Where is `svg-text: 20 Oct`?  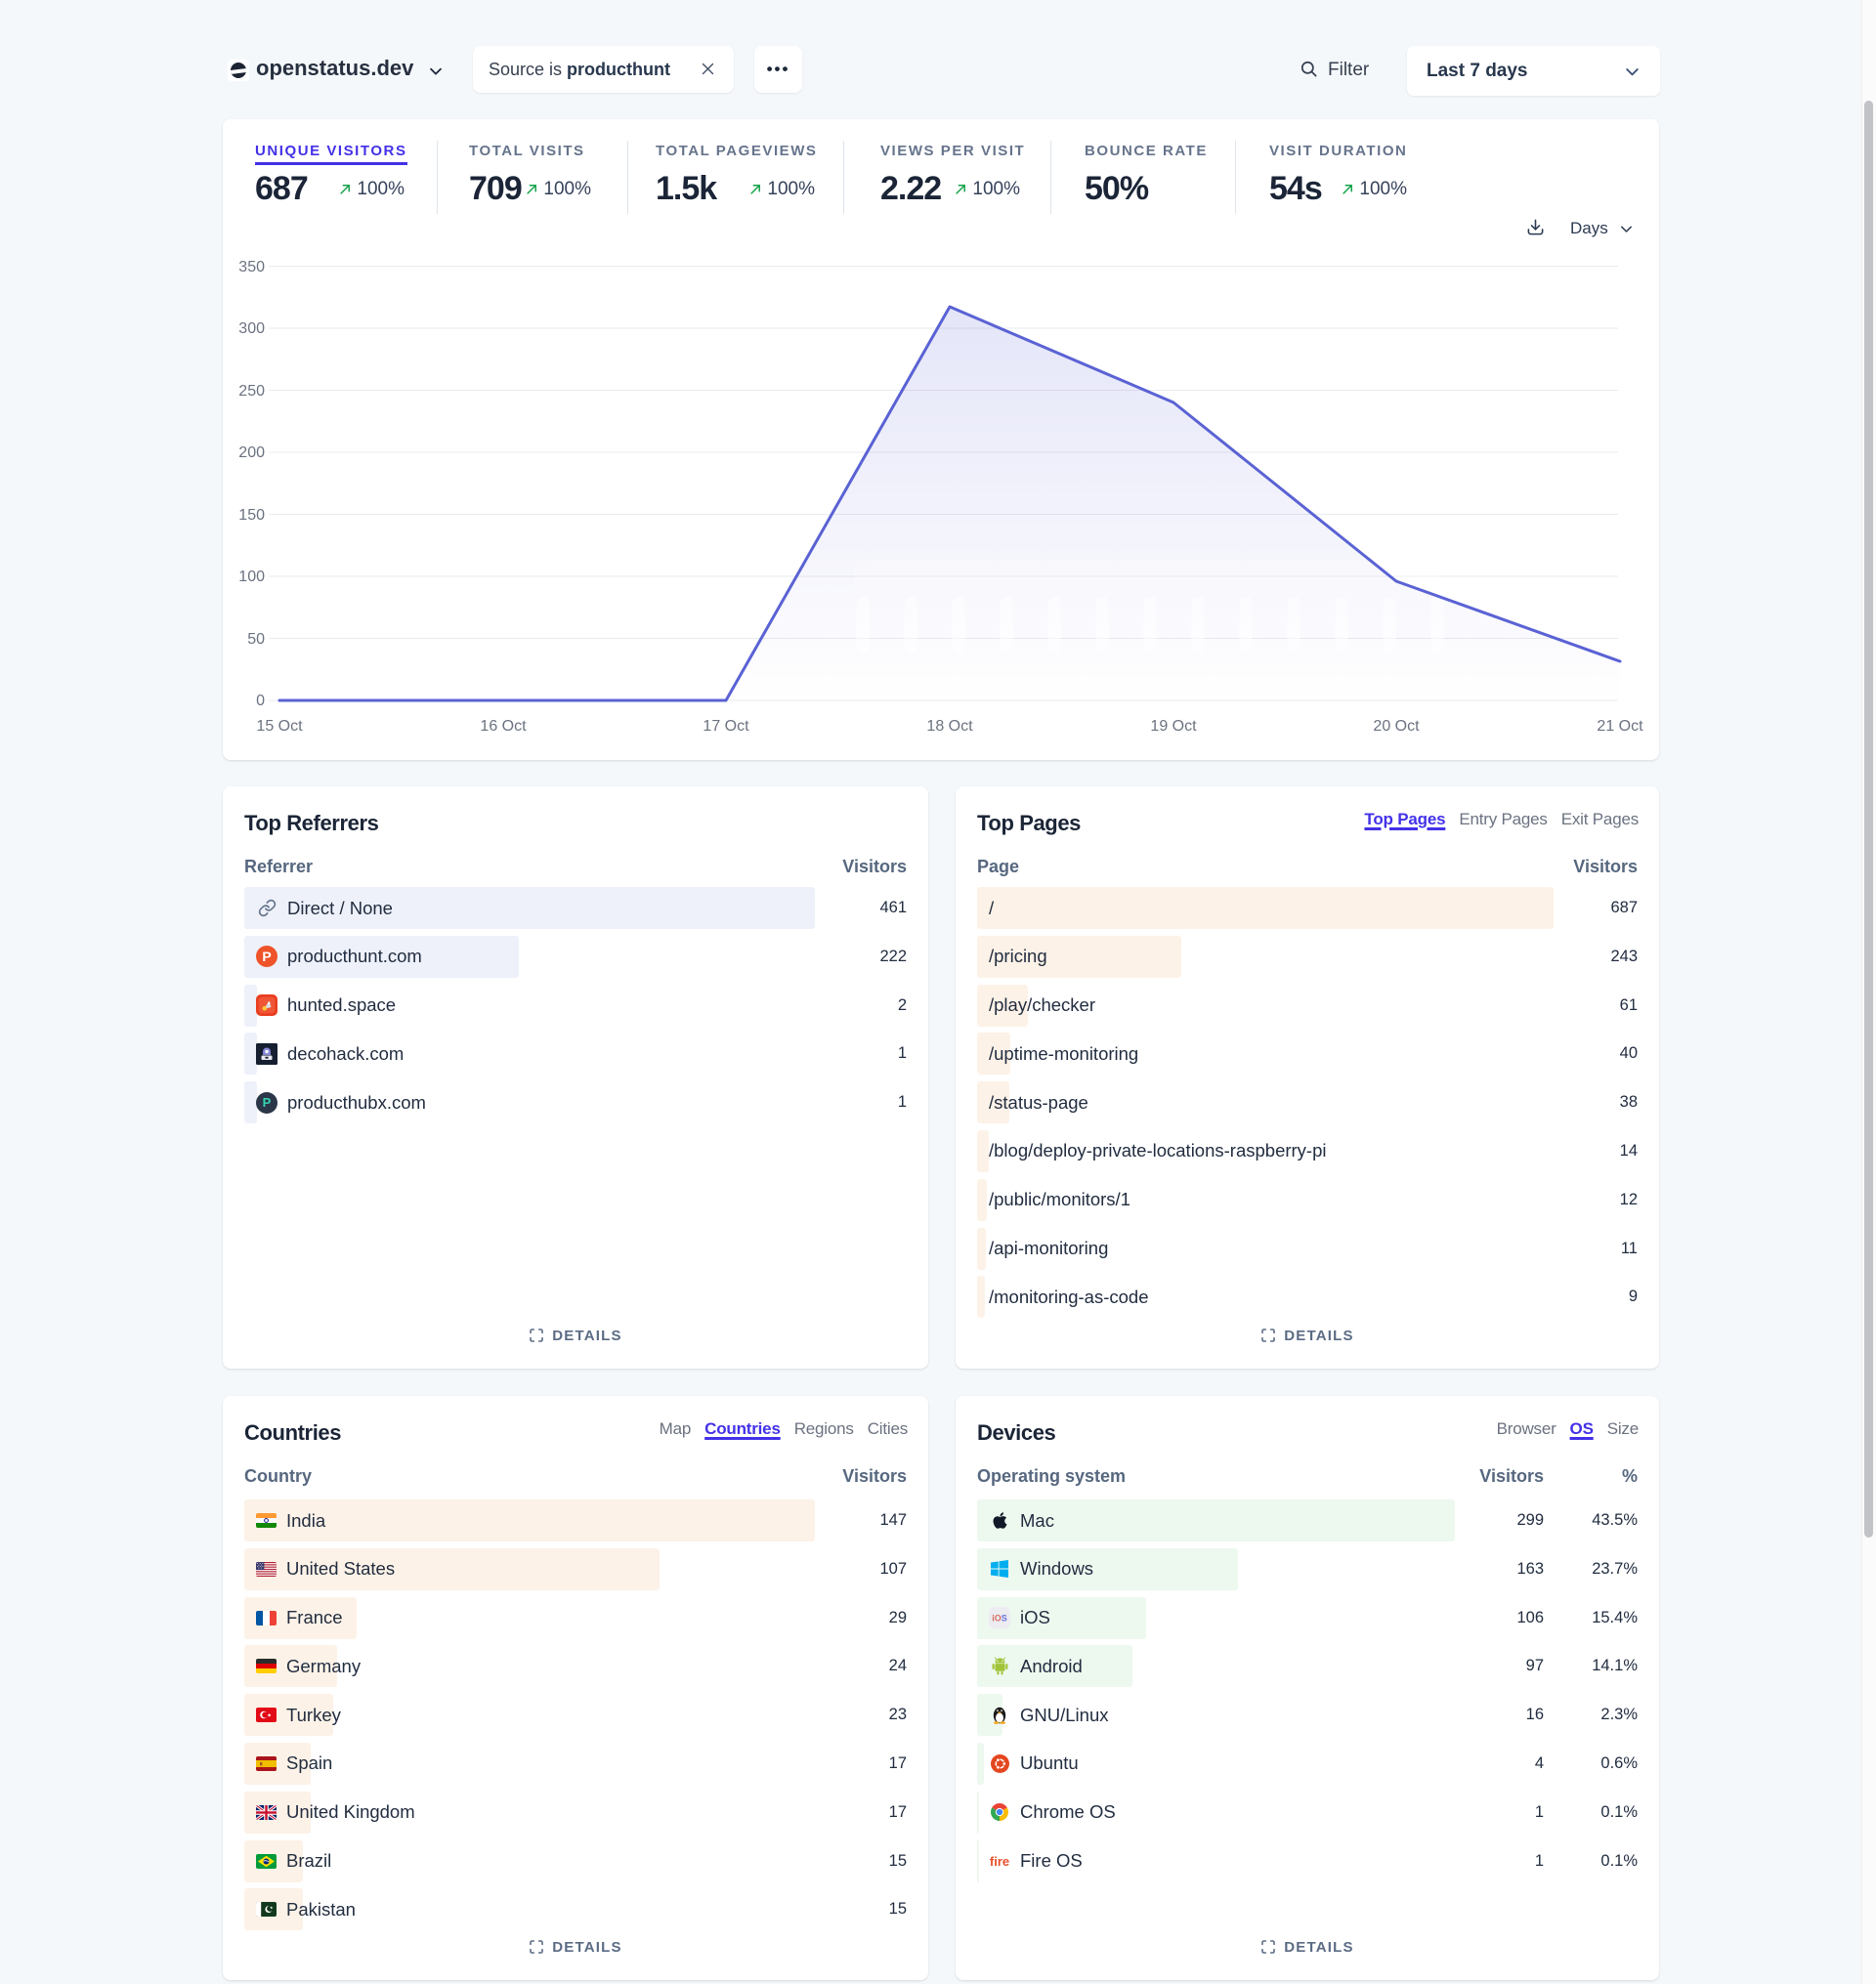 svg-text: 20 Oct is located at coordinates (1396, 726).